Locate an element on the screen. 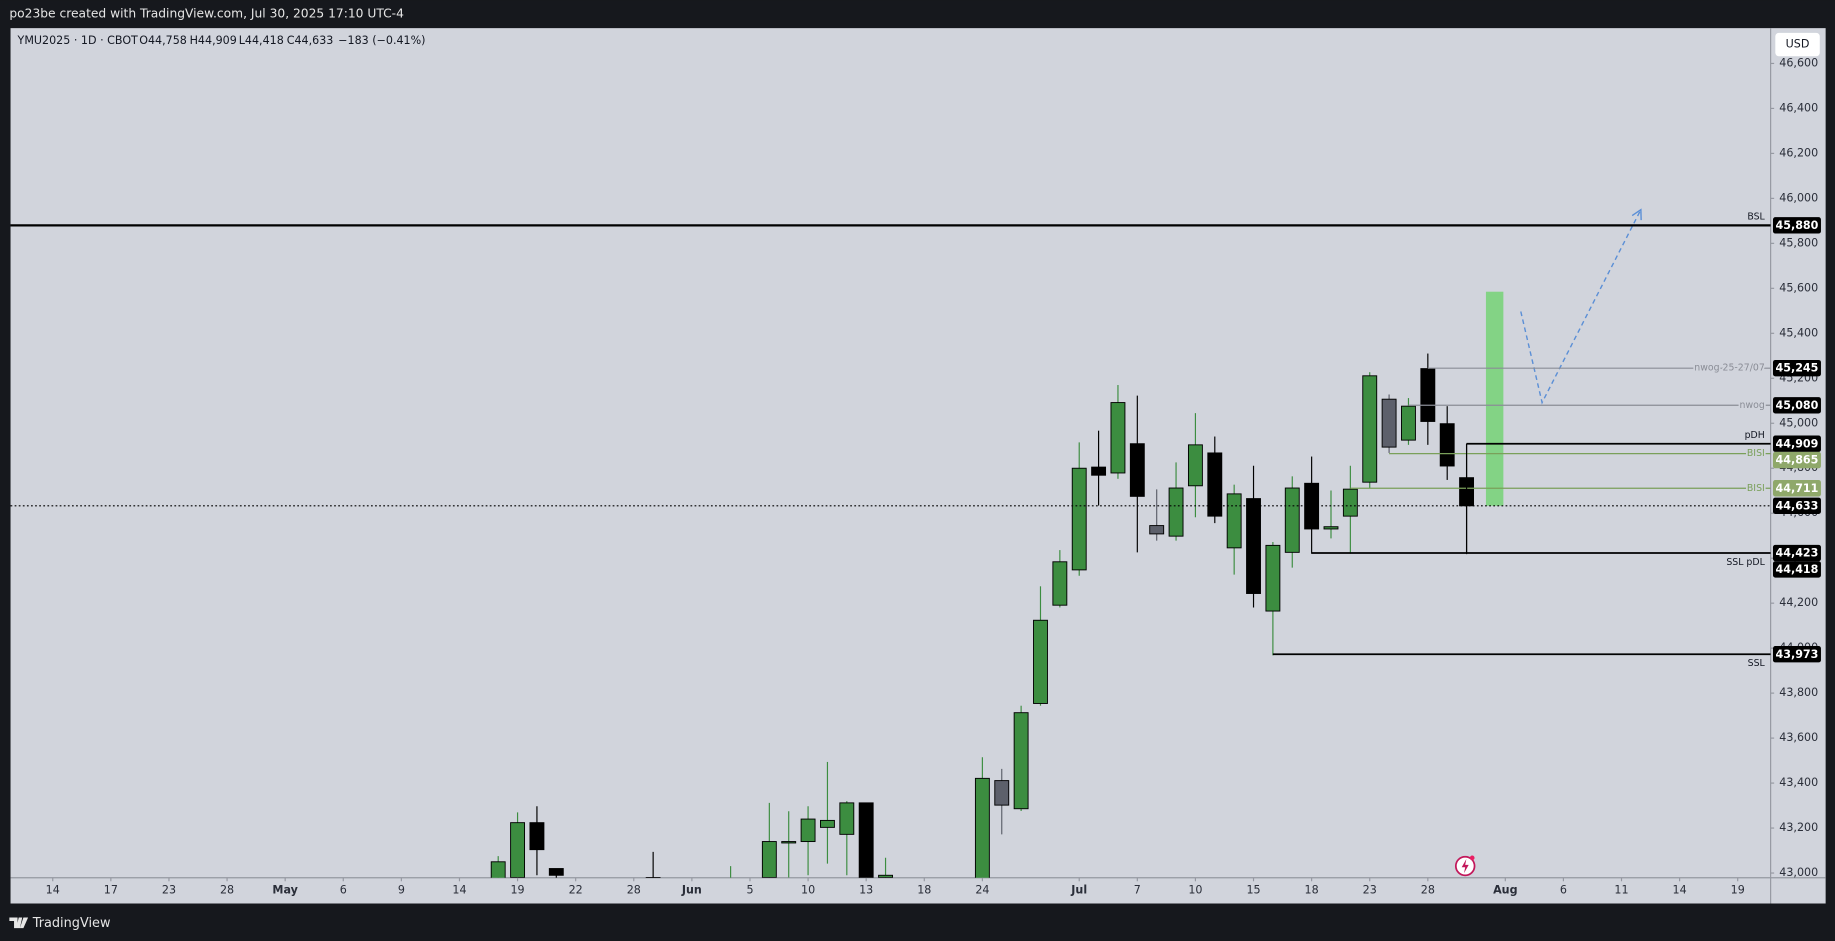  level-label: nwog 25-27/07 is located at coordinates (1729, 368).